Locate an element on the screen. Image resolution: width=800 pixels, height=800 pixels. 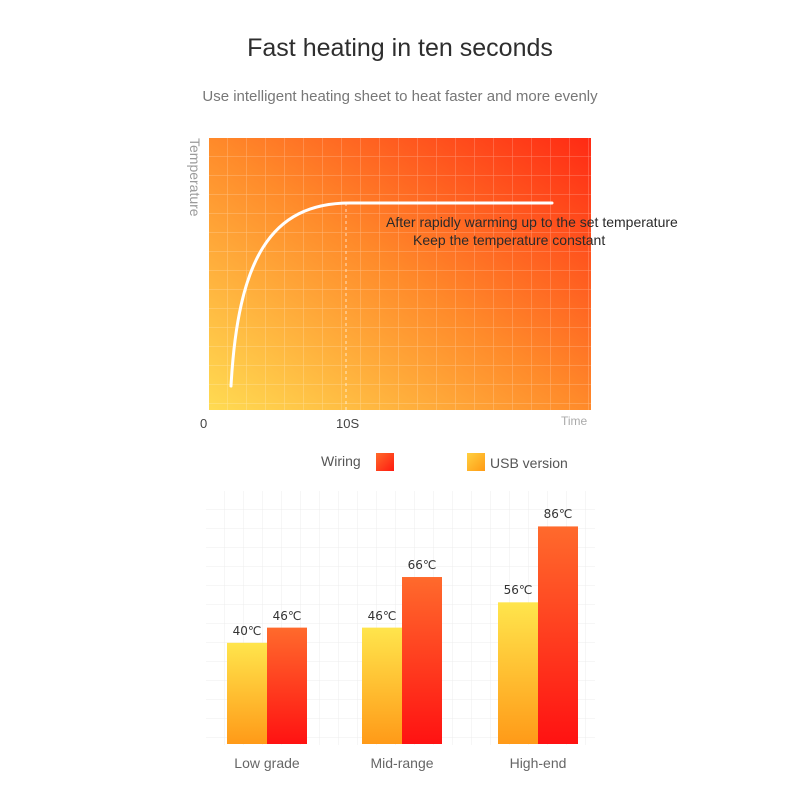
bar-value-label: 86℃ is located at coordinates (558, 514).